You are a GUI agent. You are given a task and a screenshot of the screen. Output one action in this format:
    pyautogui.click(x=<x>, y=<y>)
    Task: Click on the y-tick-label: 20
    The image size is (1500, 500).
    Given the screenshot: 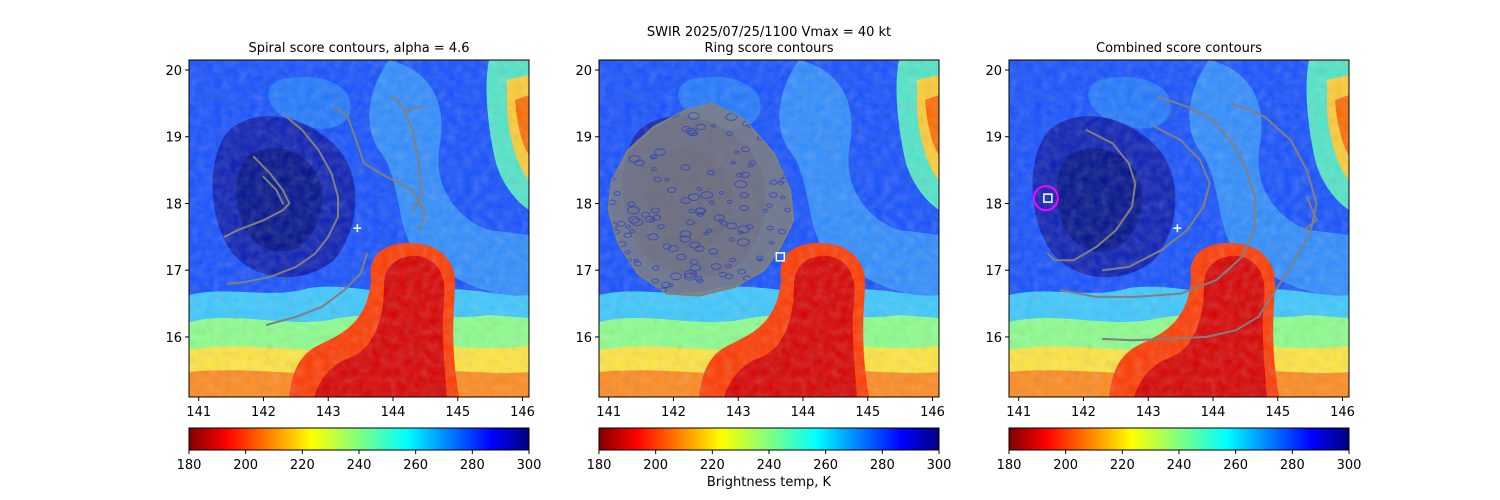 What is the action you would take?
    pyautogui.click(x=583, y=71)
    